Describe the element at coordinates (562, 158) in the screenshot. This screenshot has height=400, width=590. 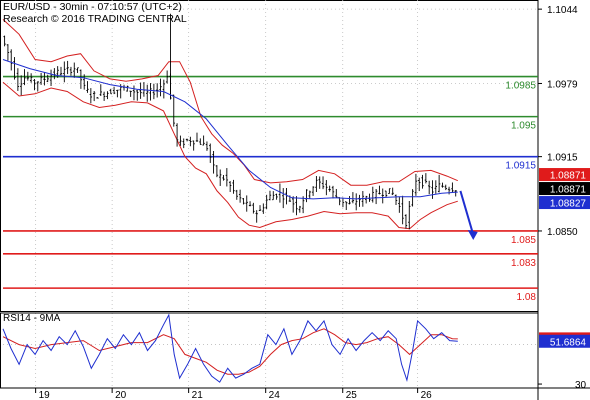
I see `price-tick-label: 1.0915` at that location.